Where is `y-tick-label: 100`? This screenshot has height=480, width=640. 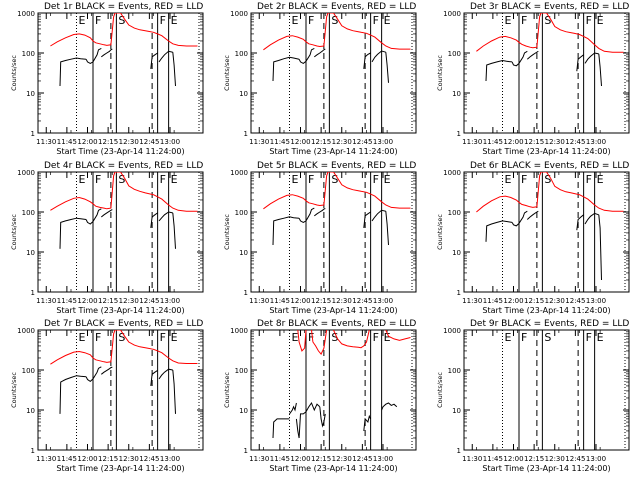 y-tick-label: 100 is located at coordinates (454, 54).